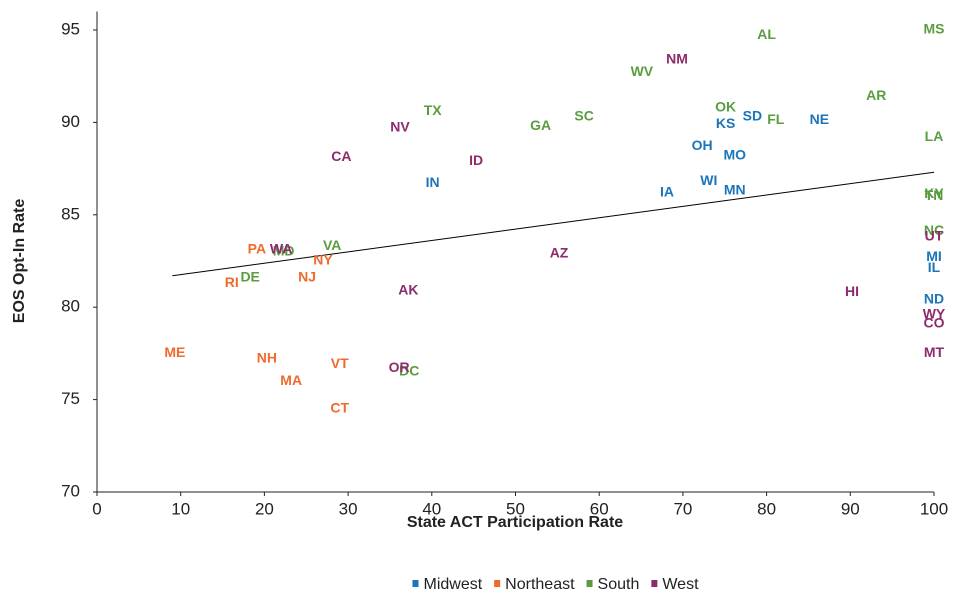 Image resolution: width=956 pixels, height=594 pixels. I want to click on point-label: KY, so click(934, 193).